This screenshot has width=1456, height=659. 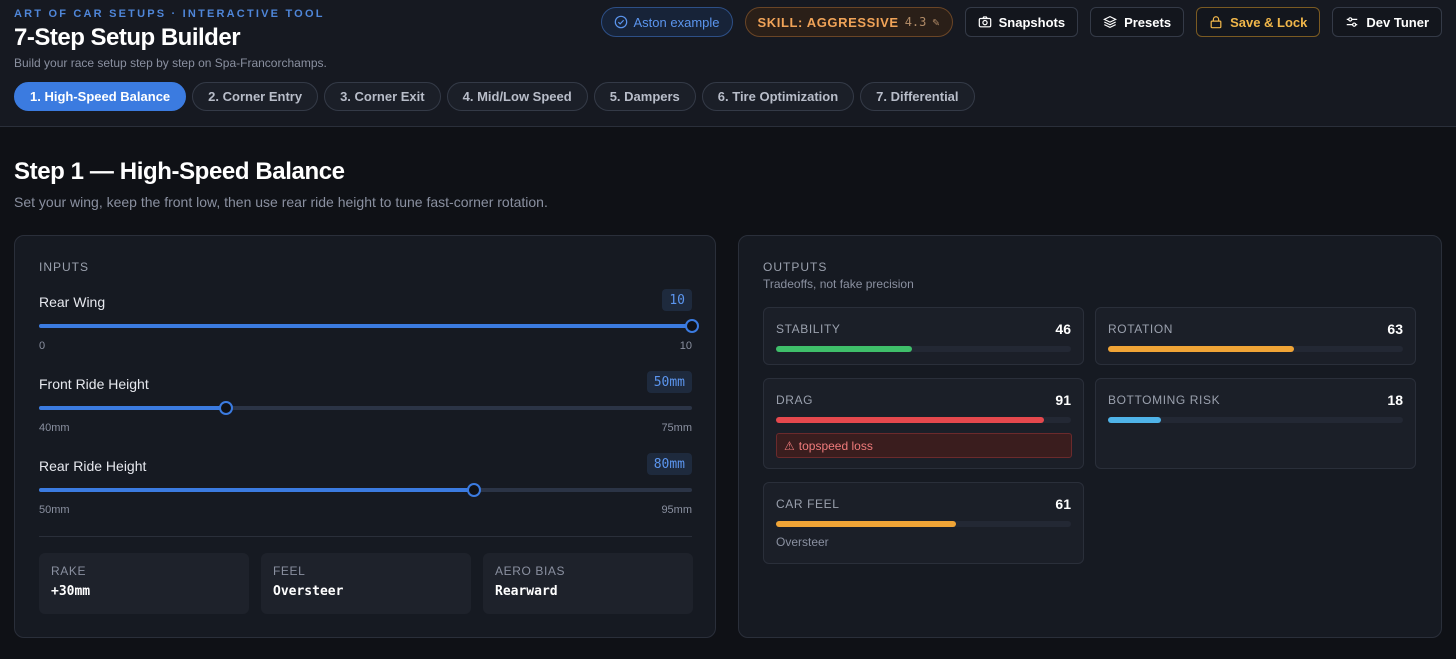 I want to click on skill-badge-button: SKILL: AGGRESSIVE 4.3 ✎, so click(x=848, y=22).